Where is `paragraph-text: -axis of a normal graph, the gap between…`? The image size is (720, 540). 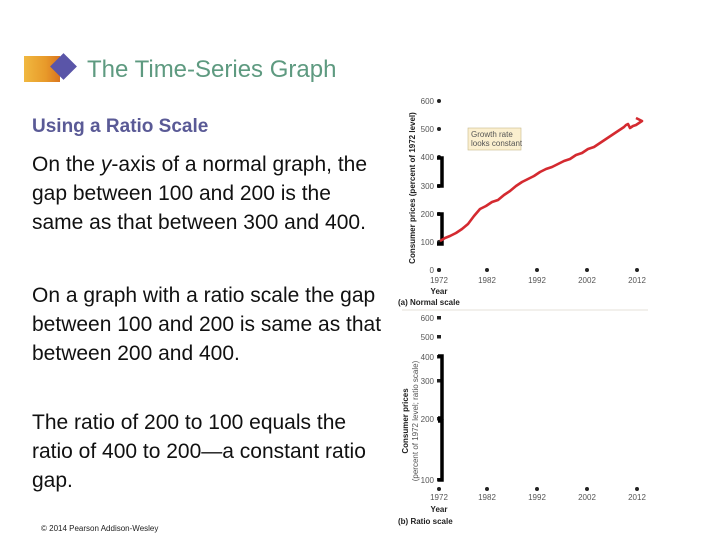
paragraph-text: -axis of a normal graph, the gap between… is located at coordinates (200, 193).